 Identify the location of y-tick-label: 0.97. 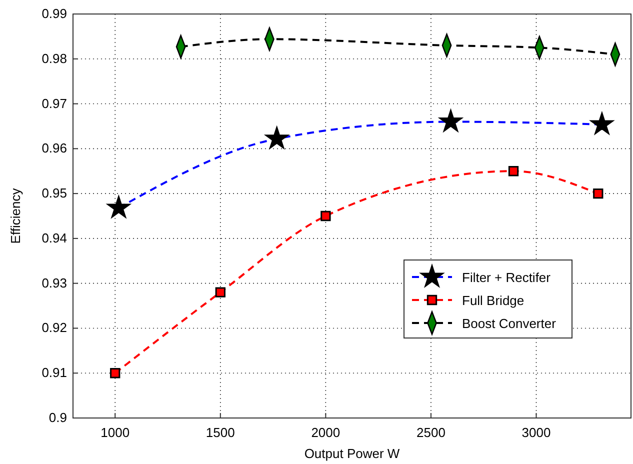
(54, 103).